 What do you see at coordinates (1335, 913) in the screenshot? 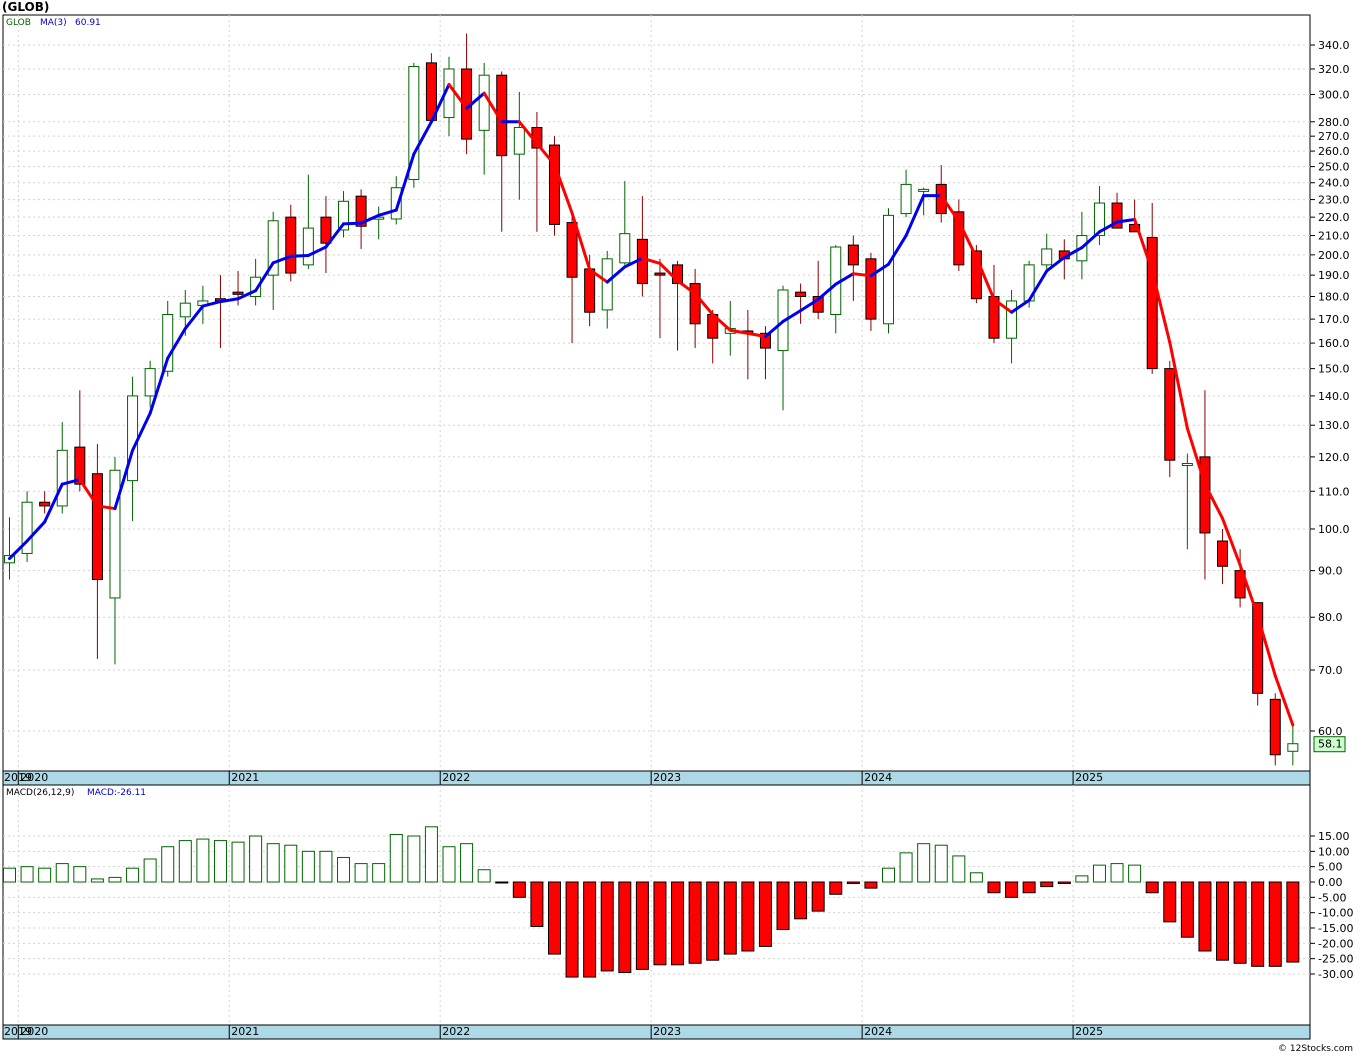
I see `macd-tick-label: -10.00` at bounding box center [1335, 913].